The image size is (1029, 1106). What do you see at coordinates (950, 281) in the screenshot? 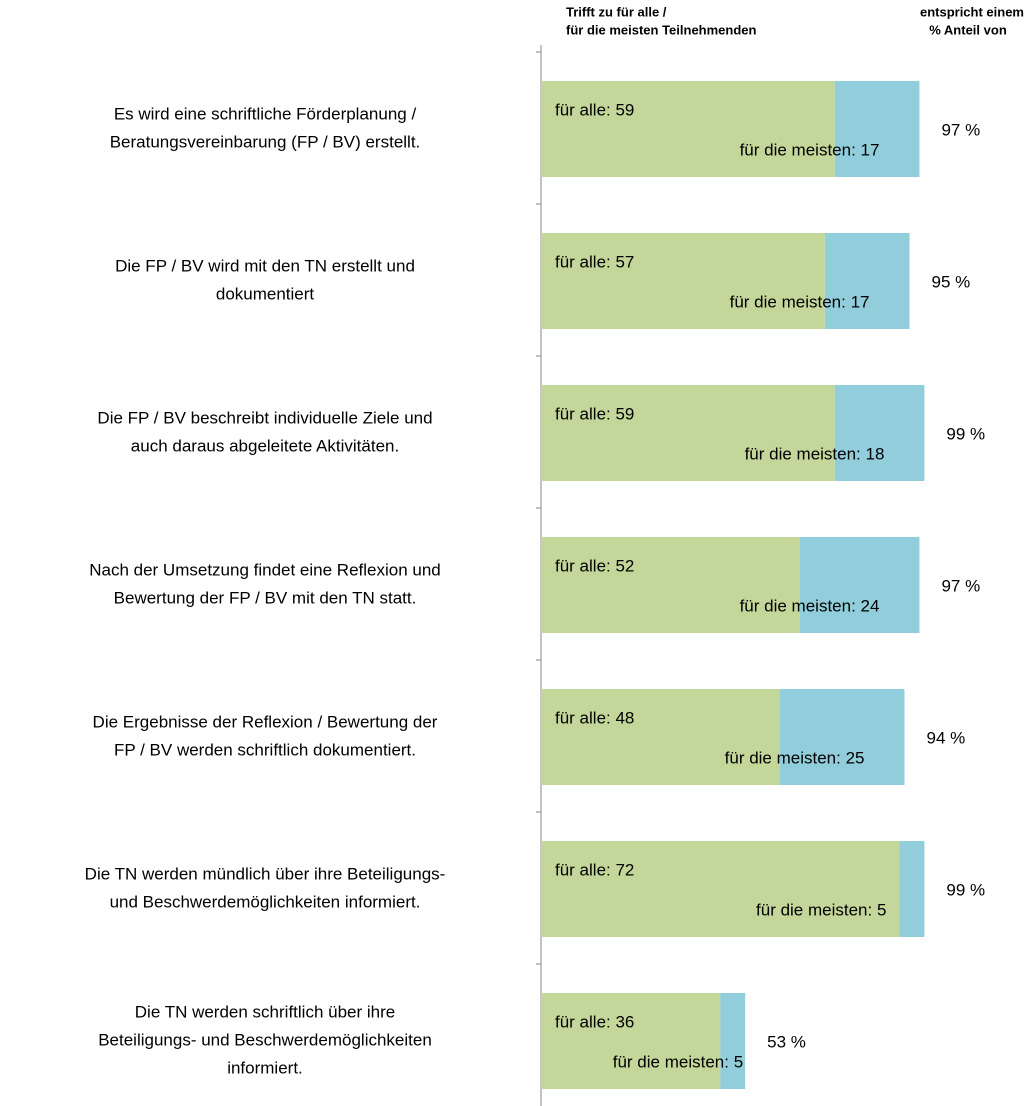
I see `share-label: 95 %` at bounding box center [950, 281].